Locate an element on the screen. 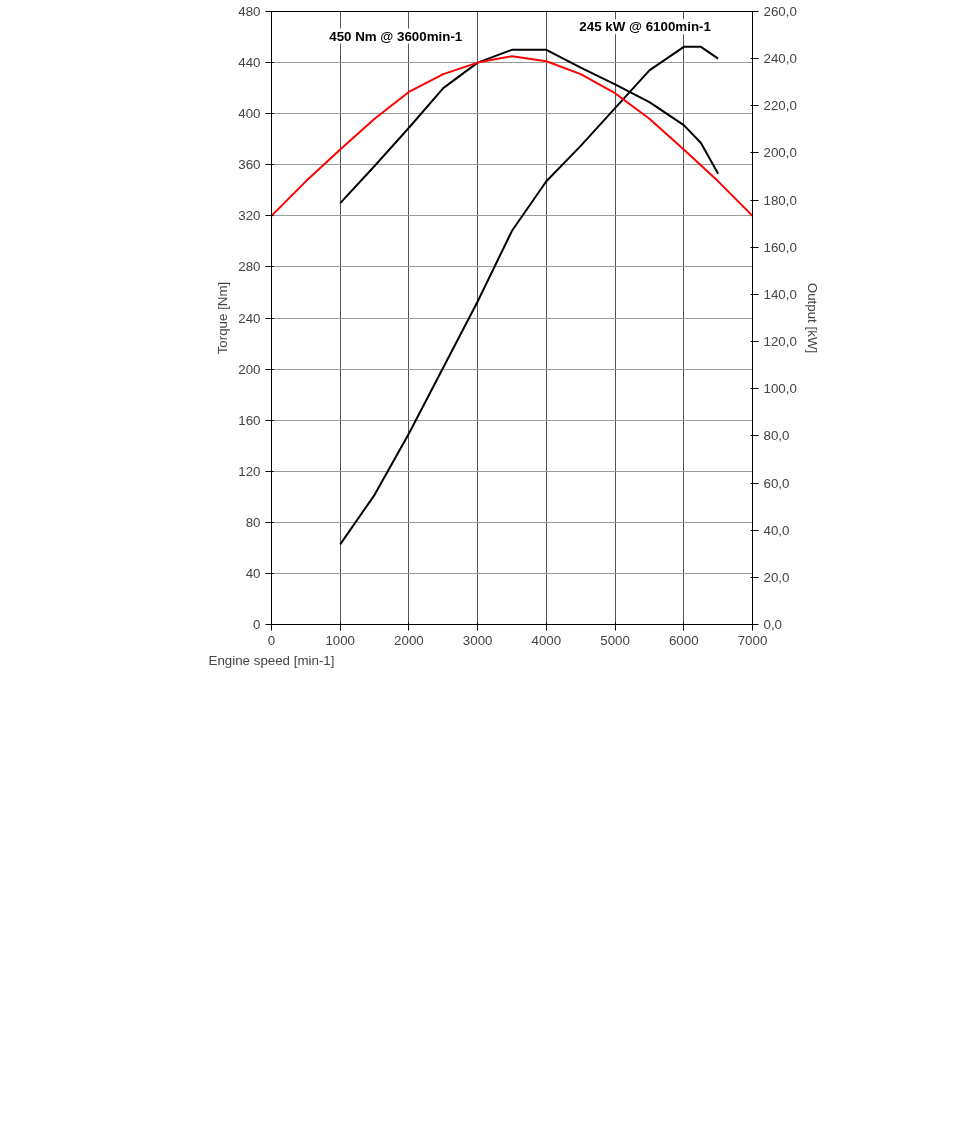 The image size is (963, 1148). x-tick-label: 7000 is located at coordinates (752, 640).